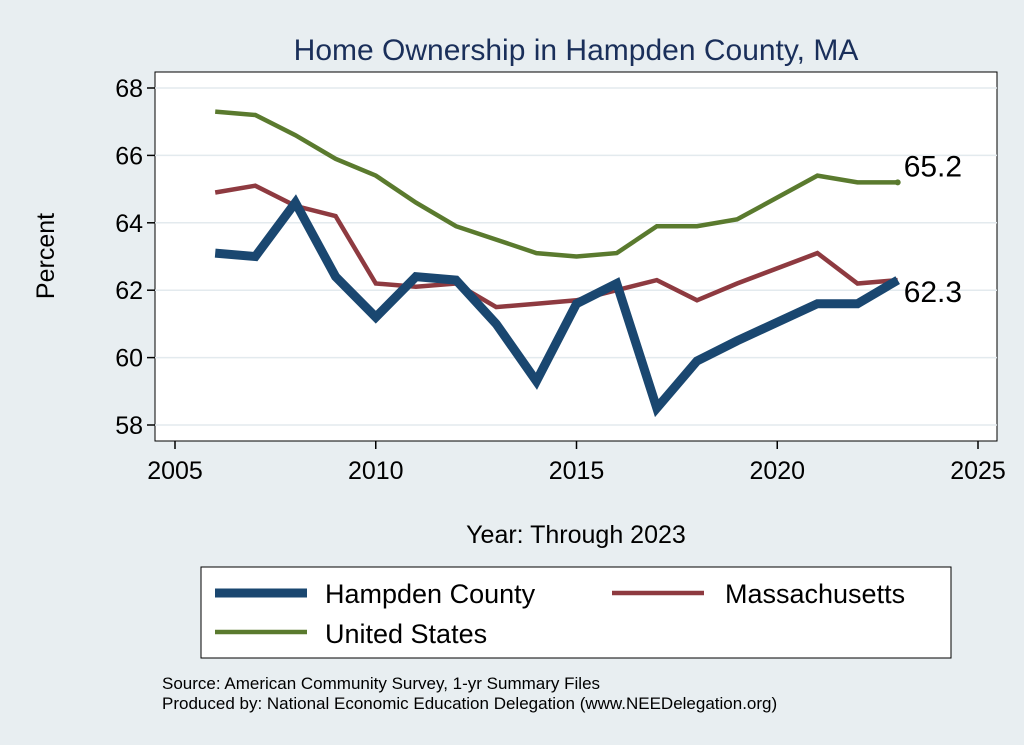 The width and height of the screenshot is (1024, 745). What do you see at coordinates (129, 291) in the screenshot?
I see `y-tick-label: 62` at bounding box center [129, 291].